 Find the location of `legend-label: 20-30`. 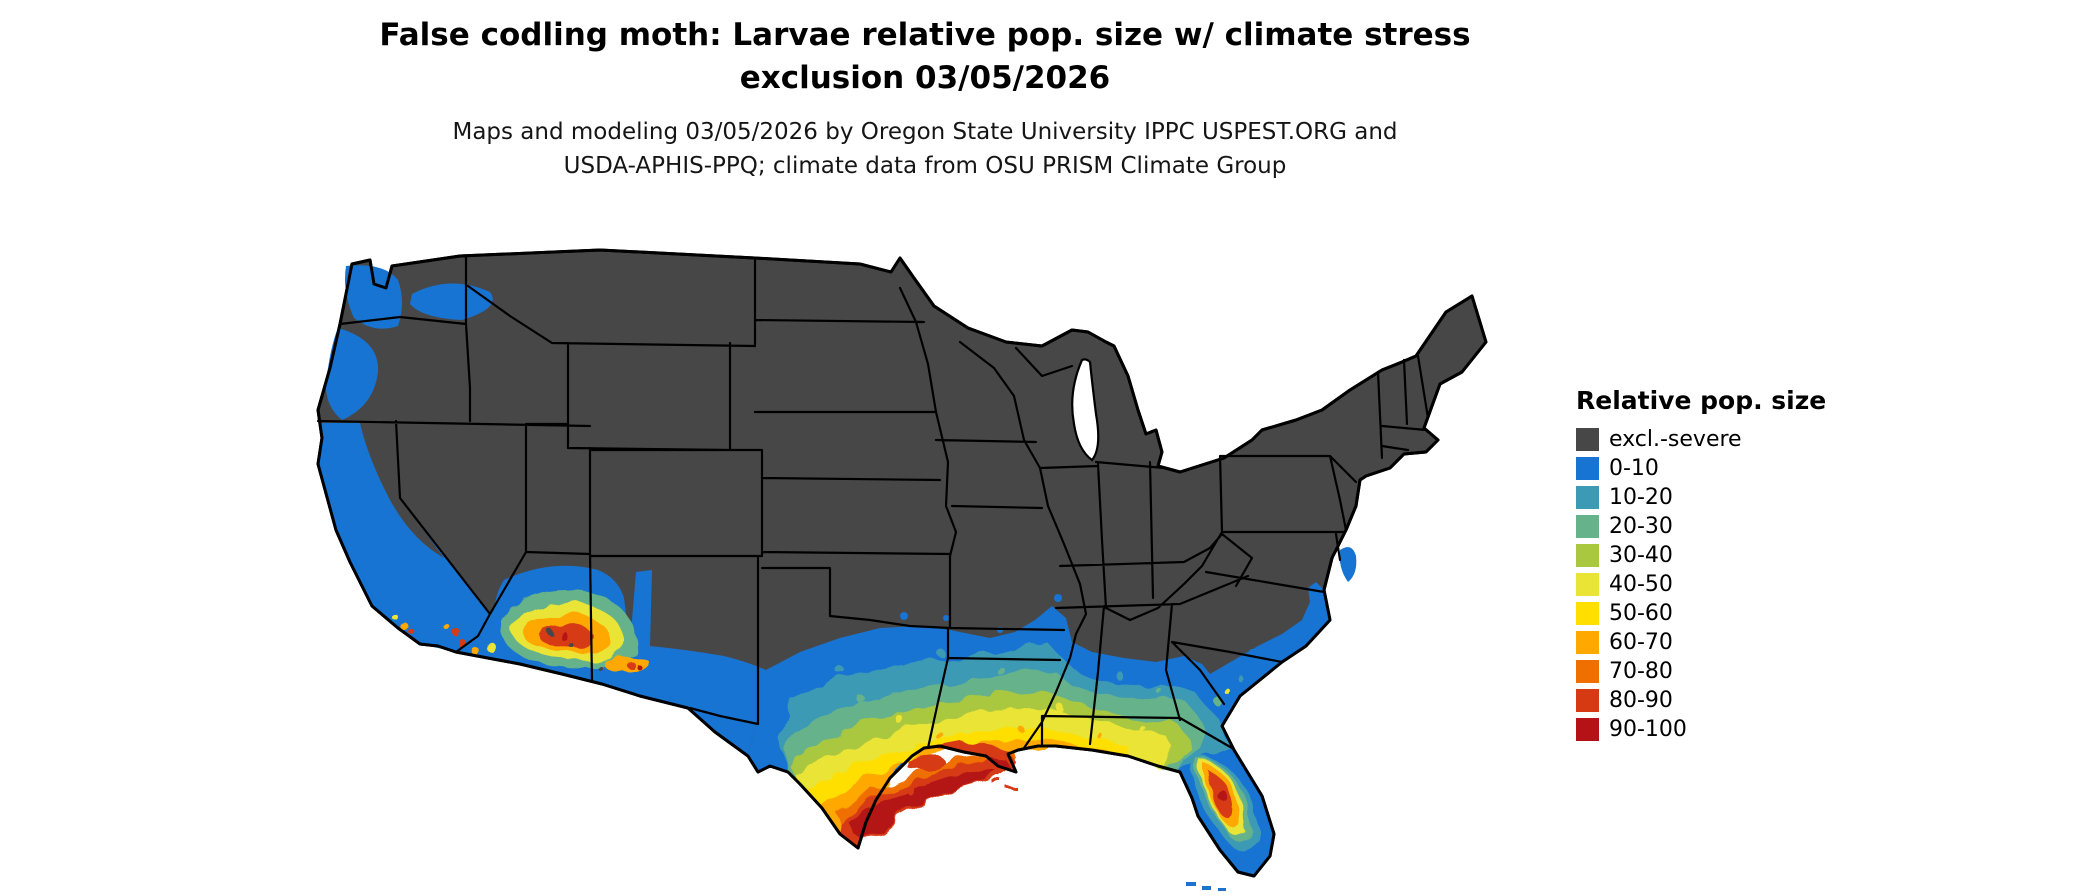

legend-label: 20-30 is located at coordinates (1641, 526).